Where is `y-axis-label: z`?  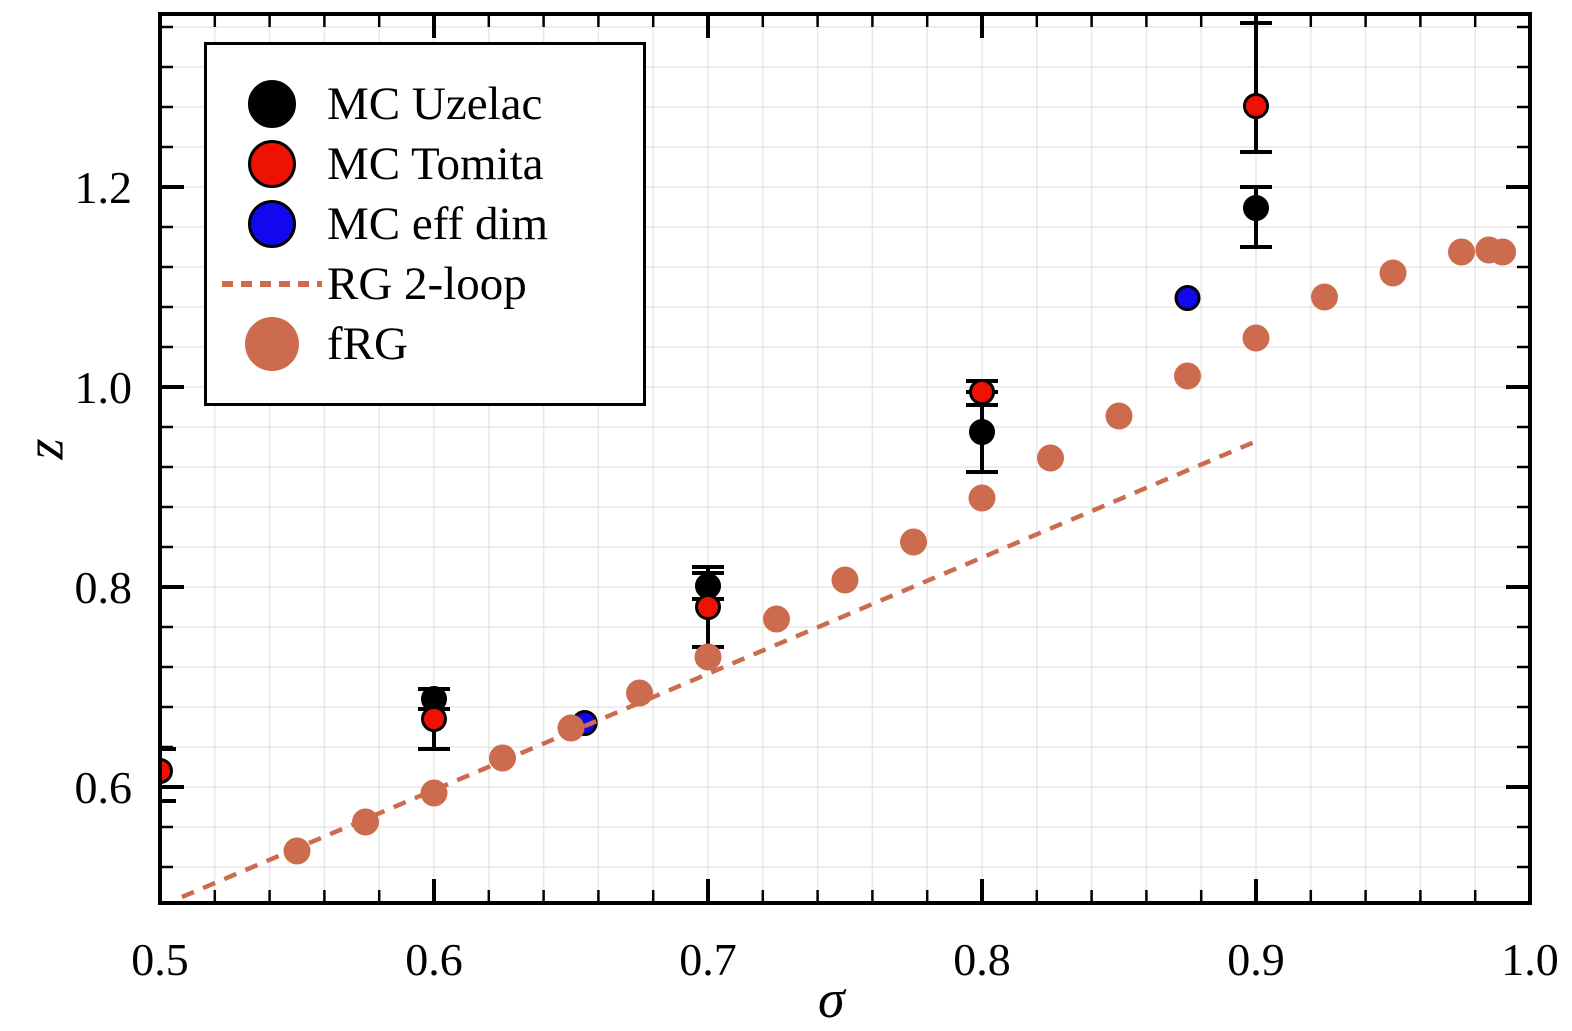
y-axis-label: z is located at coordinates (44, 449).